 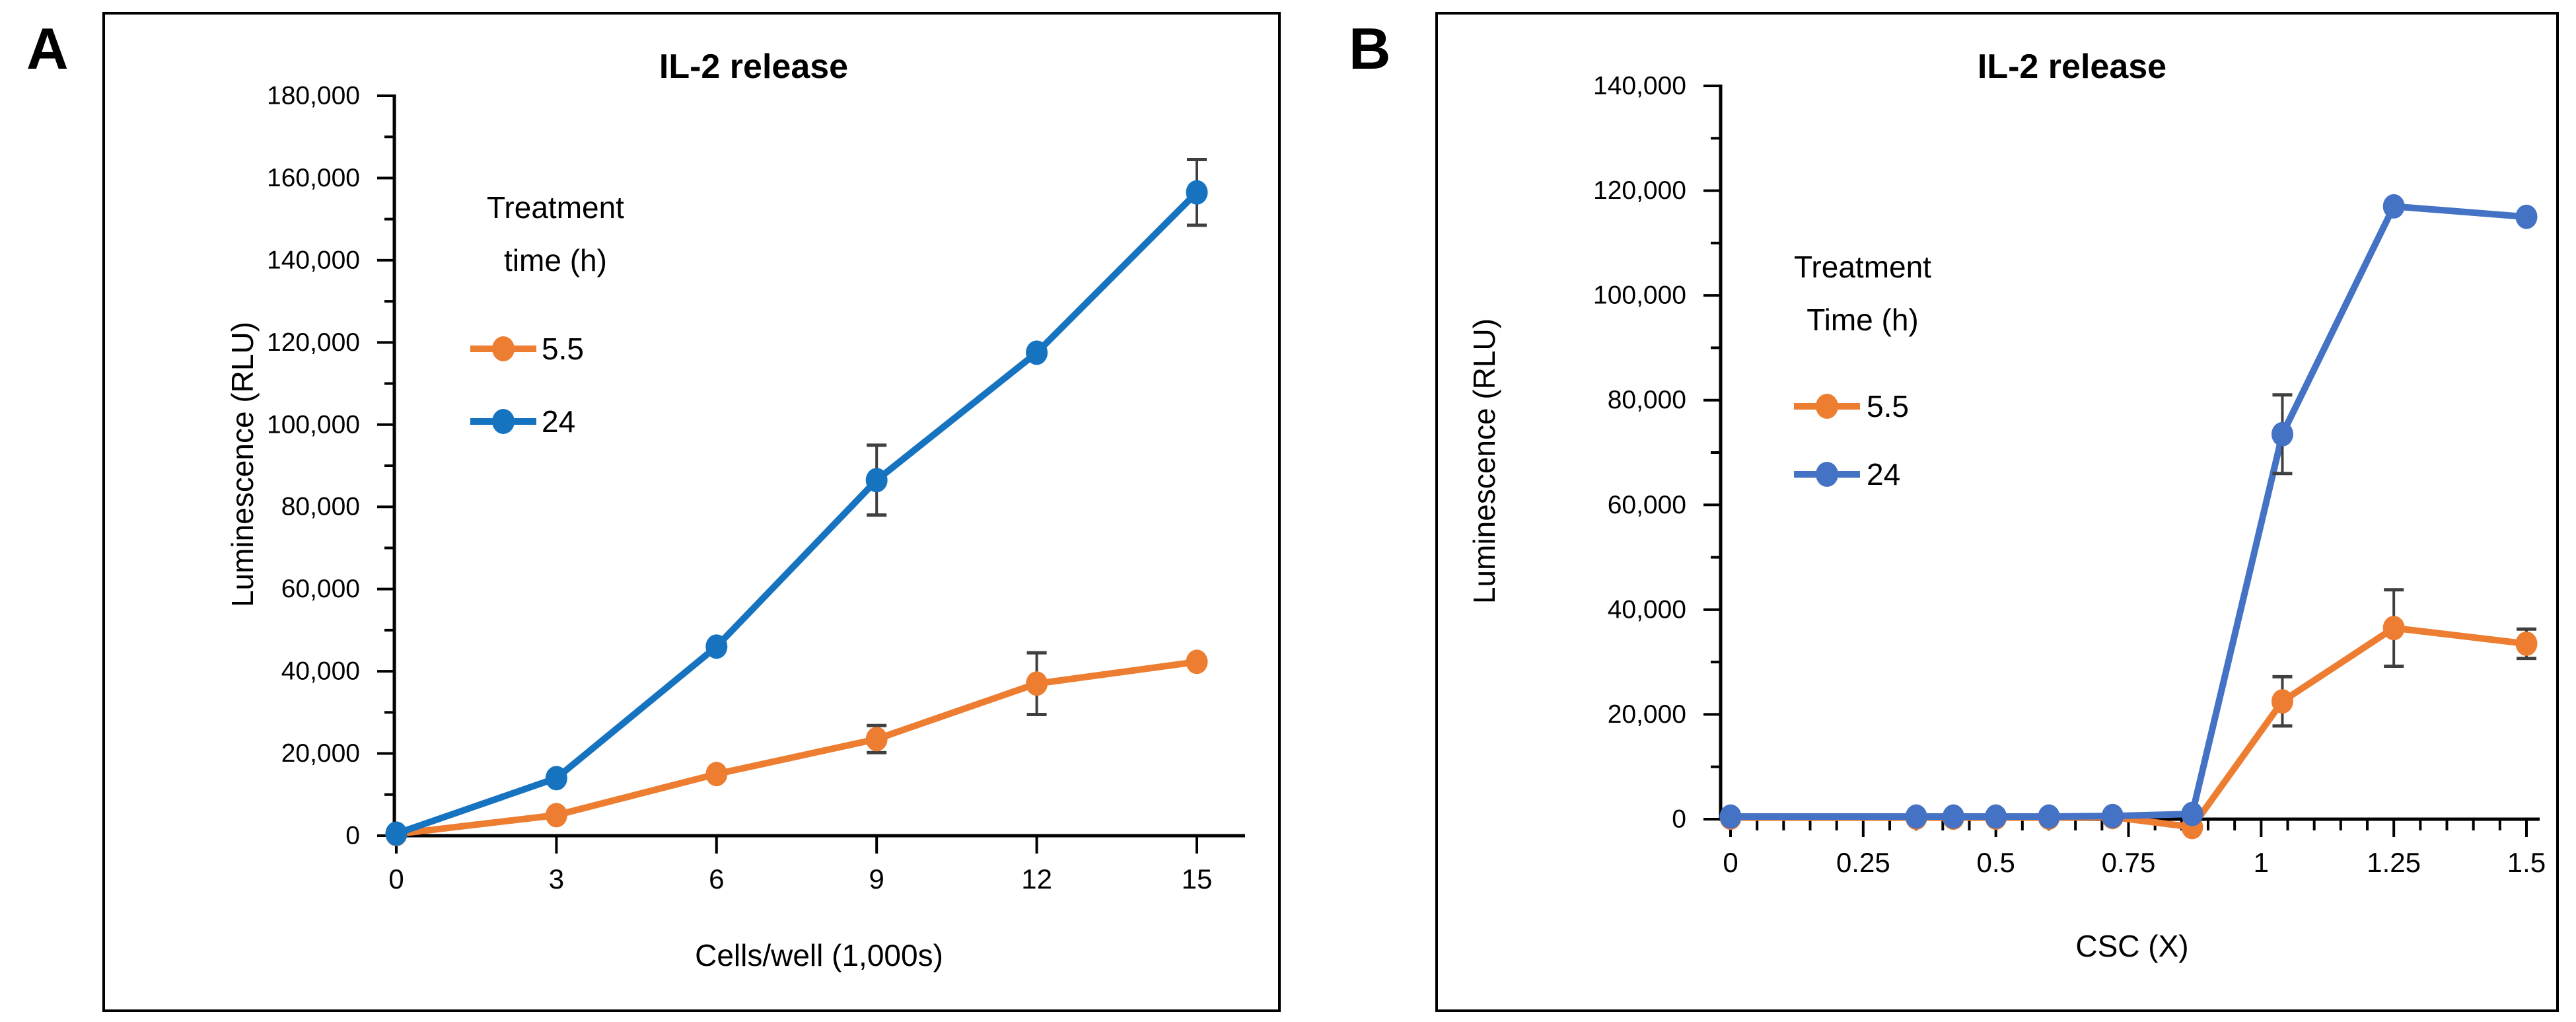 I want to click on panel-a-x-tick-label: 15, so click(x=1197, y=878).